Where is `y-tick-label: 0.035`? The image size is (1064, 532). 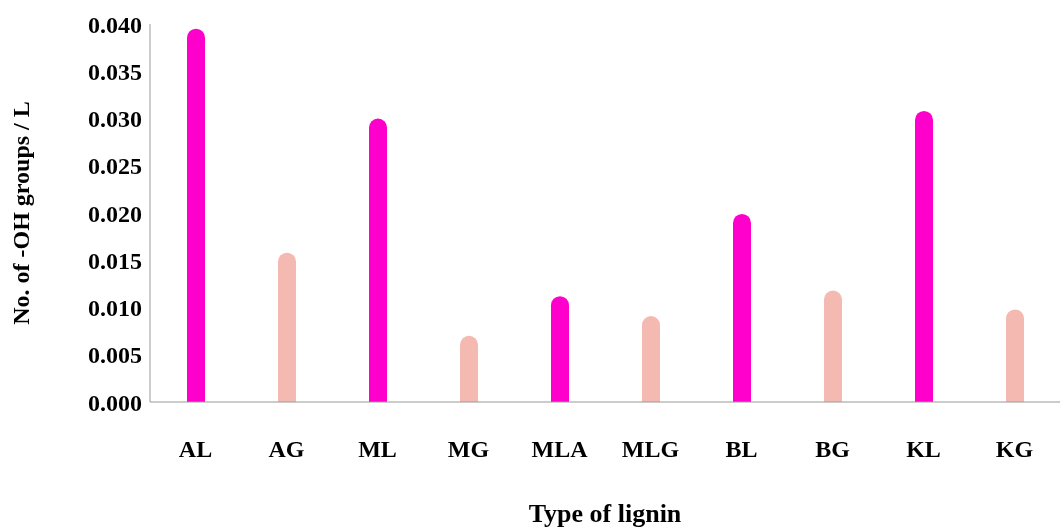 y-tick-label: 0.035 is located at coordinates (115, 71).